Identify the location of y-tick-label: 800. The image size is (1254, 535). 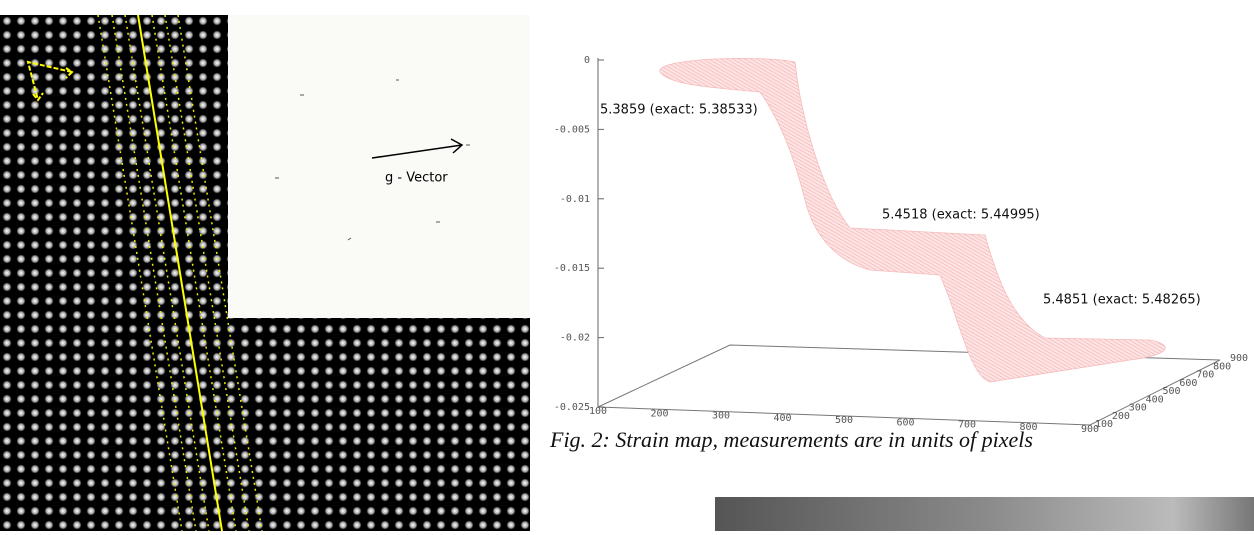
(1222, 366).